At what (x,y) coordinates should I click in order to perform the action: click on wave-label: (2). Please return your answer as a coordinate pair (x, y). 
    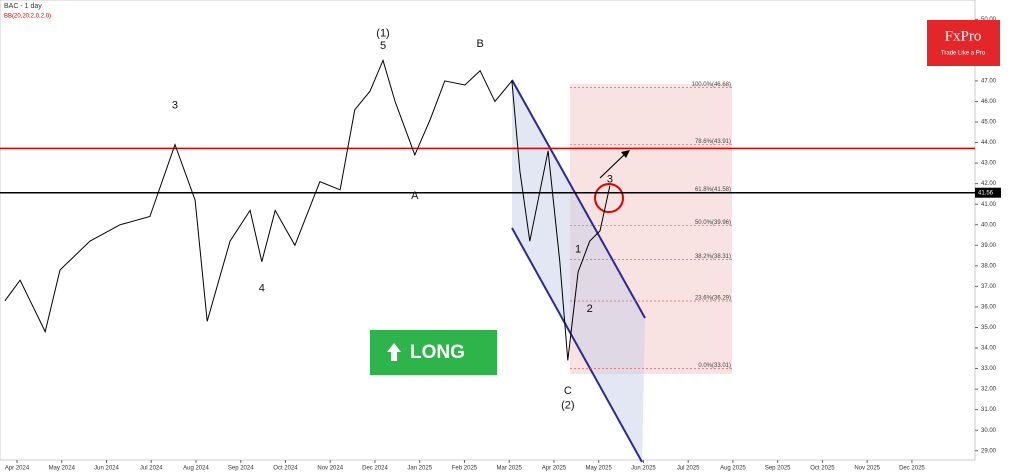
    Looking at the image, I should click on (567, 405).